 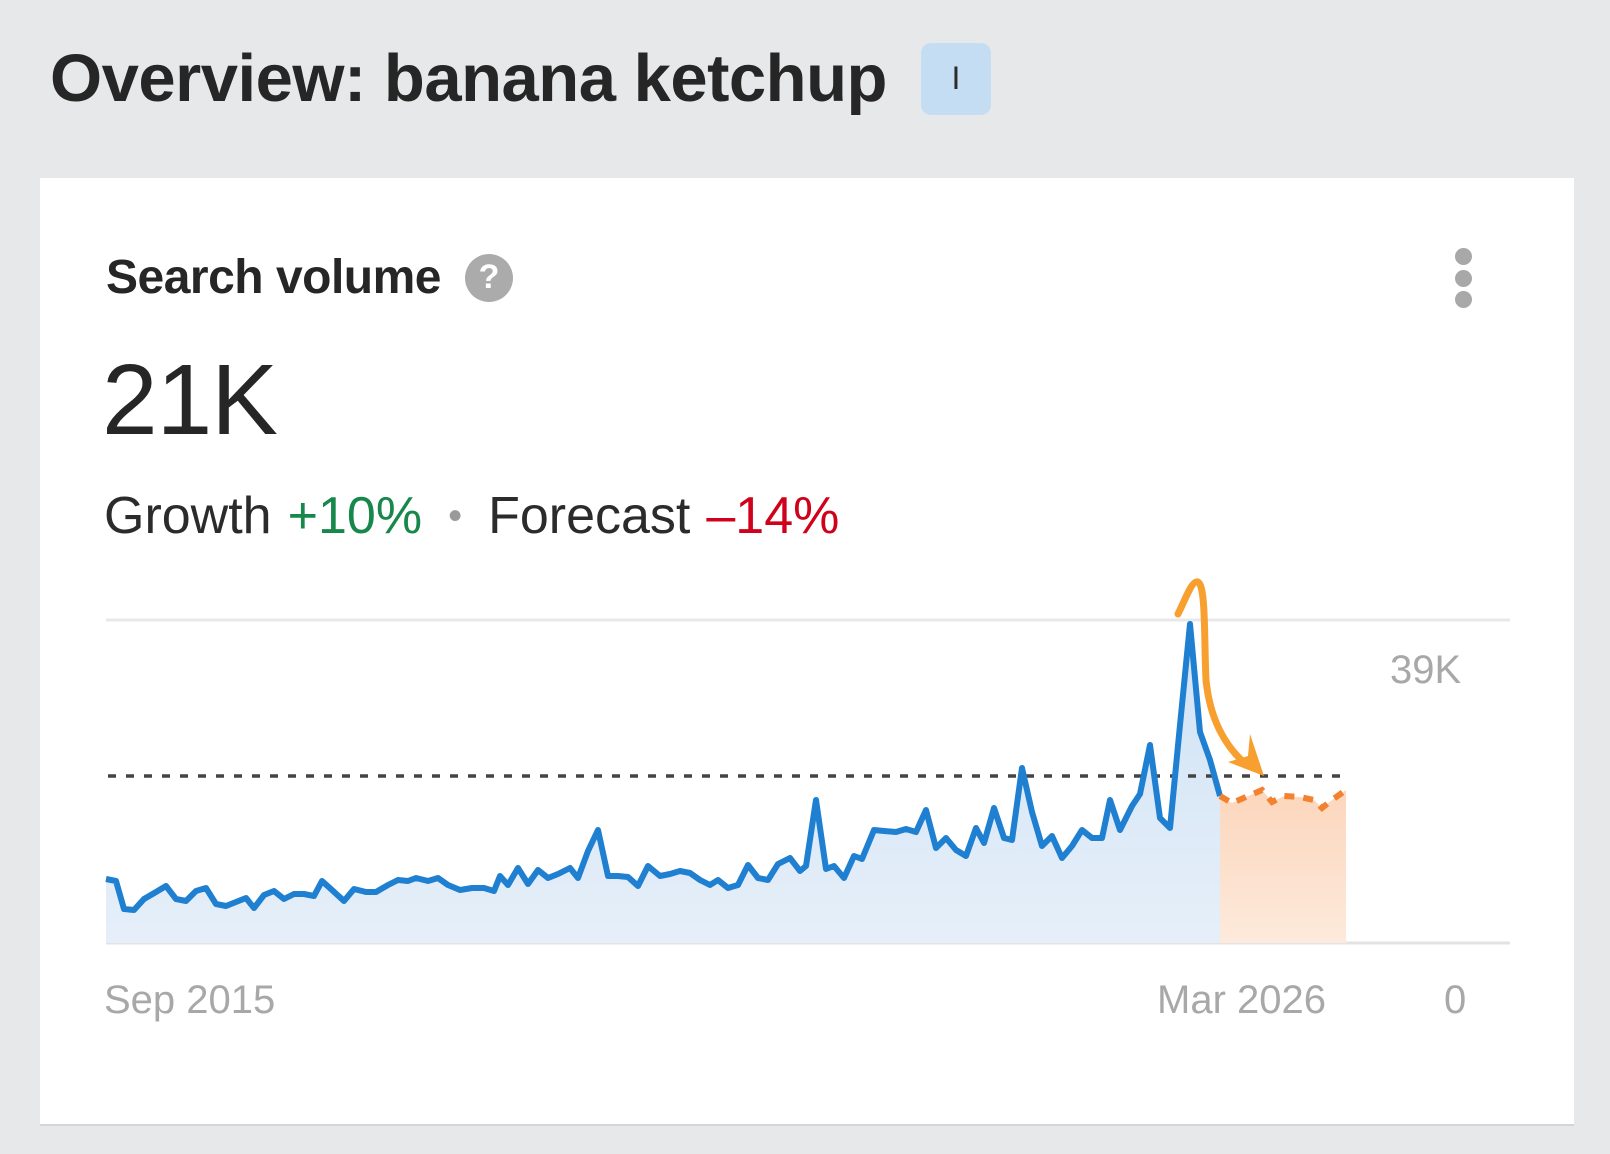 What do you see at coordinates (955, 78) in the screenshot?
I see `intent-badge: I` at bounding box center [955, 78].